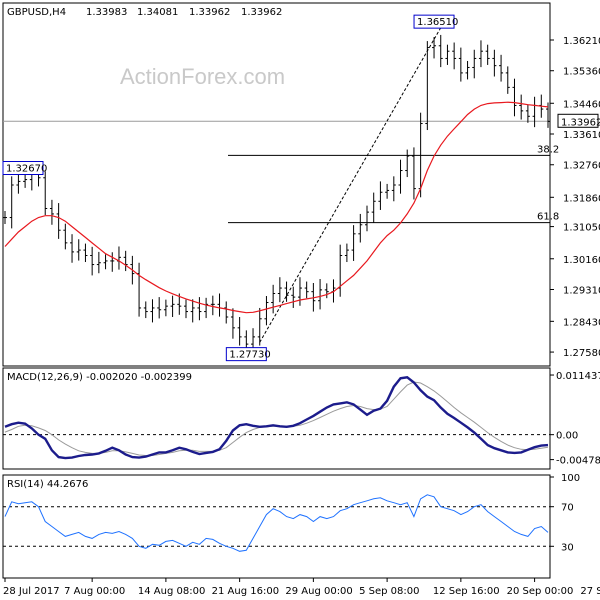 The height and width of the screenshot is (600, 600). Describe the element at coordinates (94, 591) in the screenshot. I see `x-tick-label: 7 Aug 00:00` at that location.